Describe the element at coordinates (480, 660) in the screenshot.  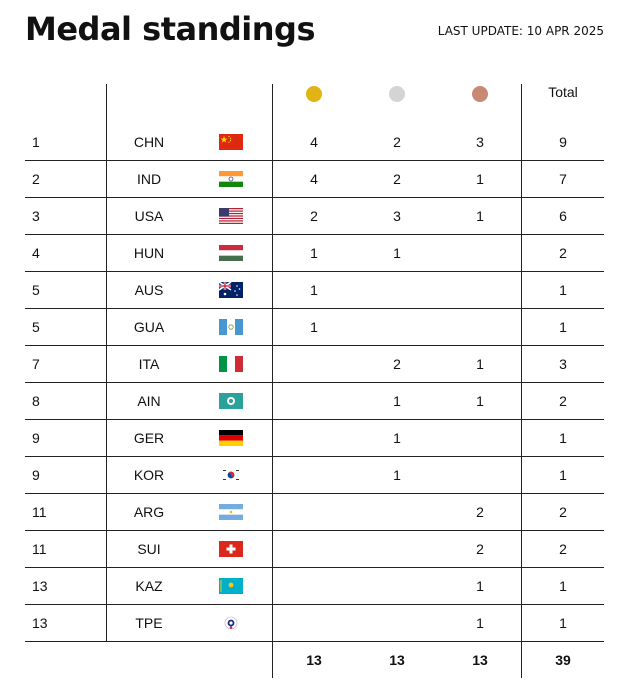
I see `bronze-total: 13` at that location.